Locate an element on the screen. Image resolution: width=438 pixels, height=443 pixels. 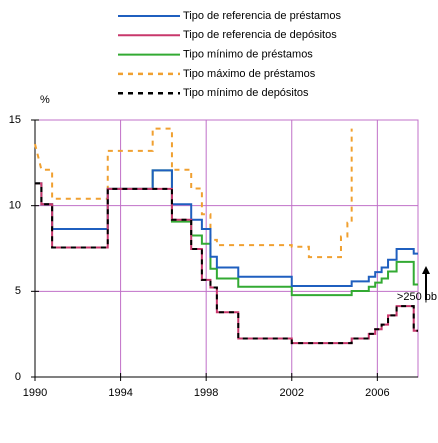
y-tick-label: 15 is located at coordinates (15, 120).